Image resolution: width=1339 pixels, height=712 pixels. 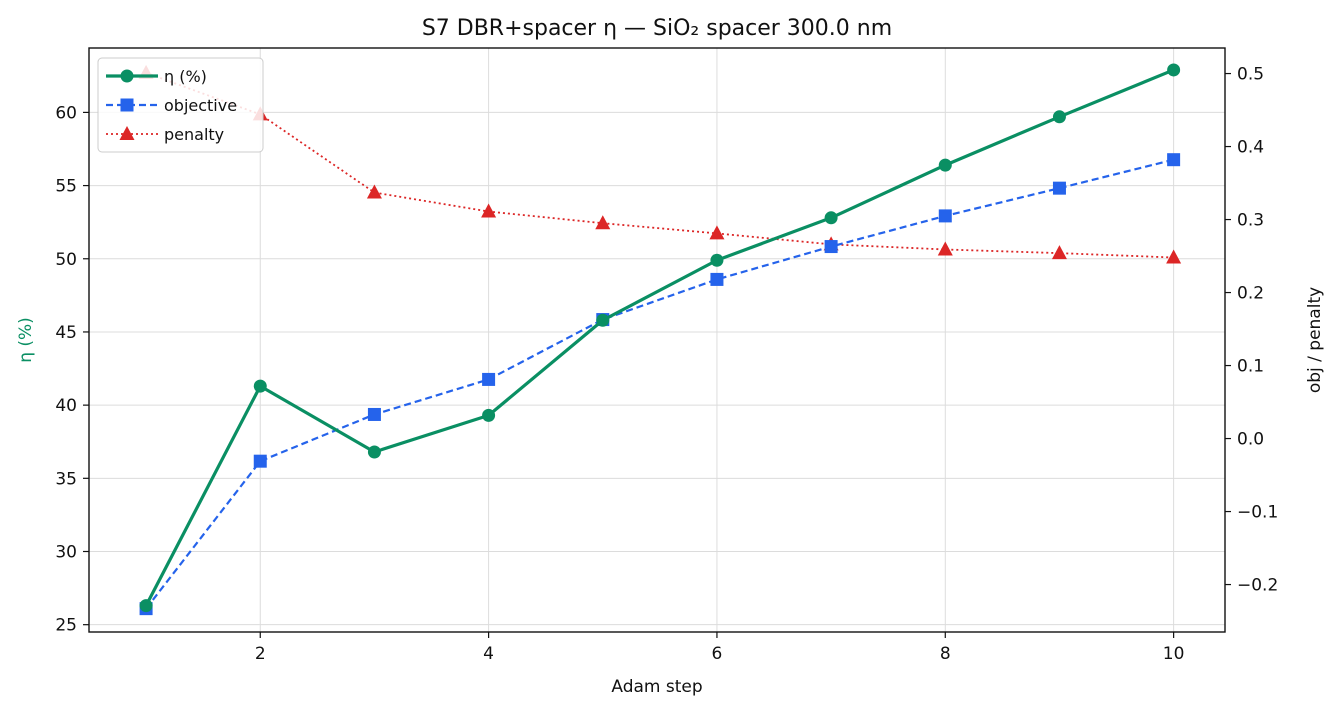 What do you see at coordinates (1250, 440) in the screenshot?
I see `y-right-tick-label: 0.0` at bounding box center [1250, 440].